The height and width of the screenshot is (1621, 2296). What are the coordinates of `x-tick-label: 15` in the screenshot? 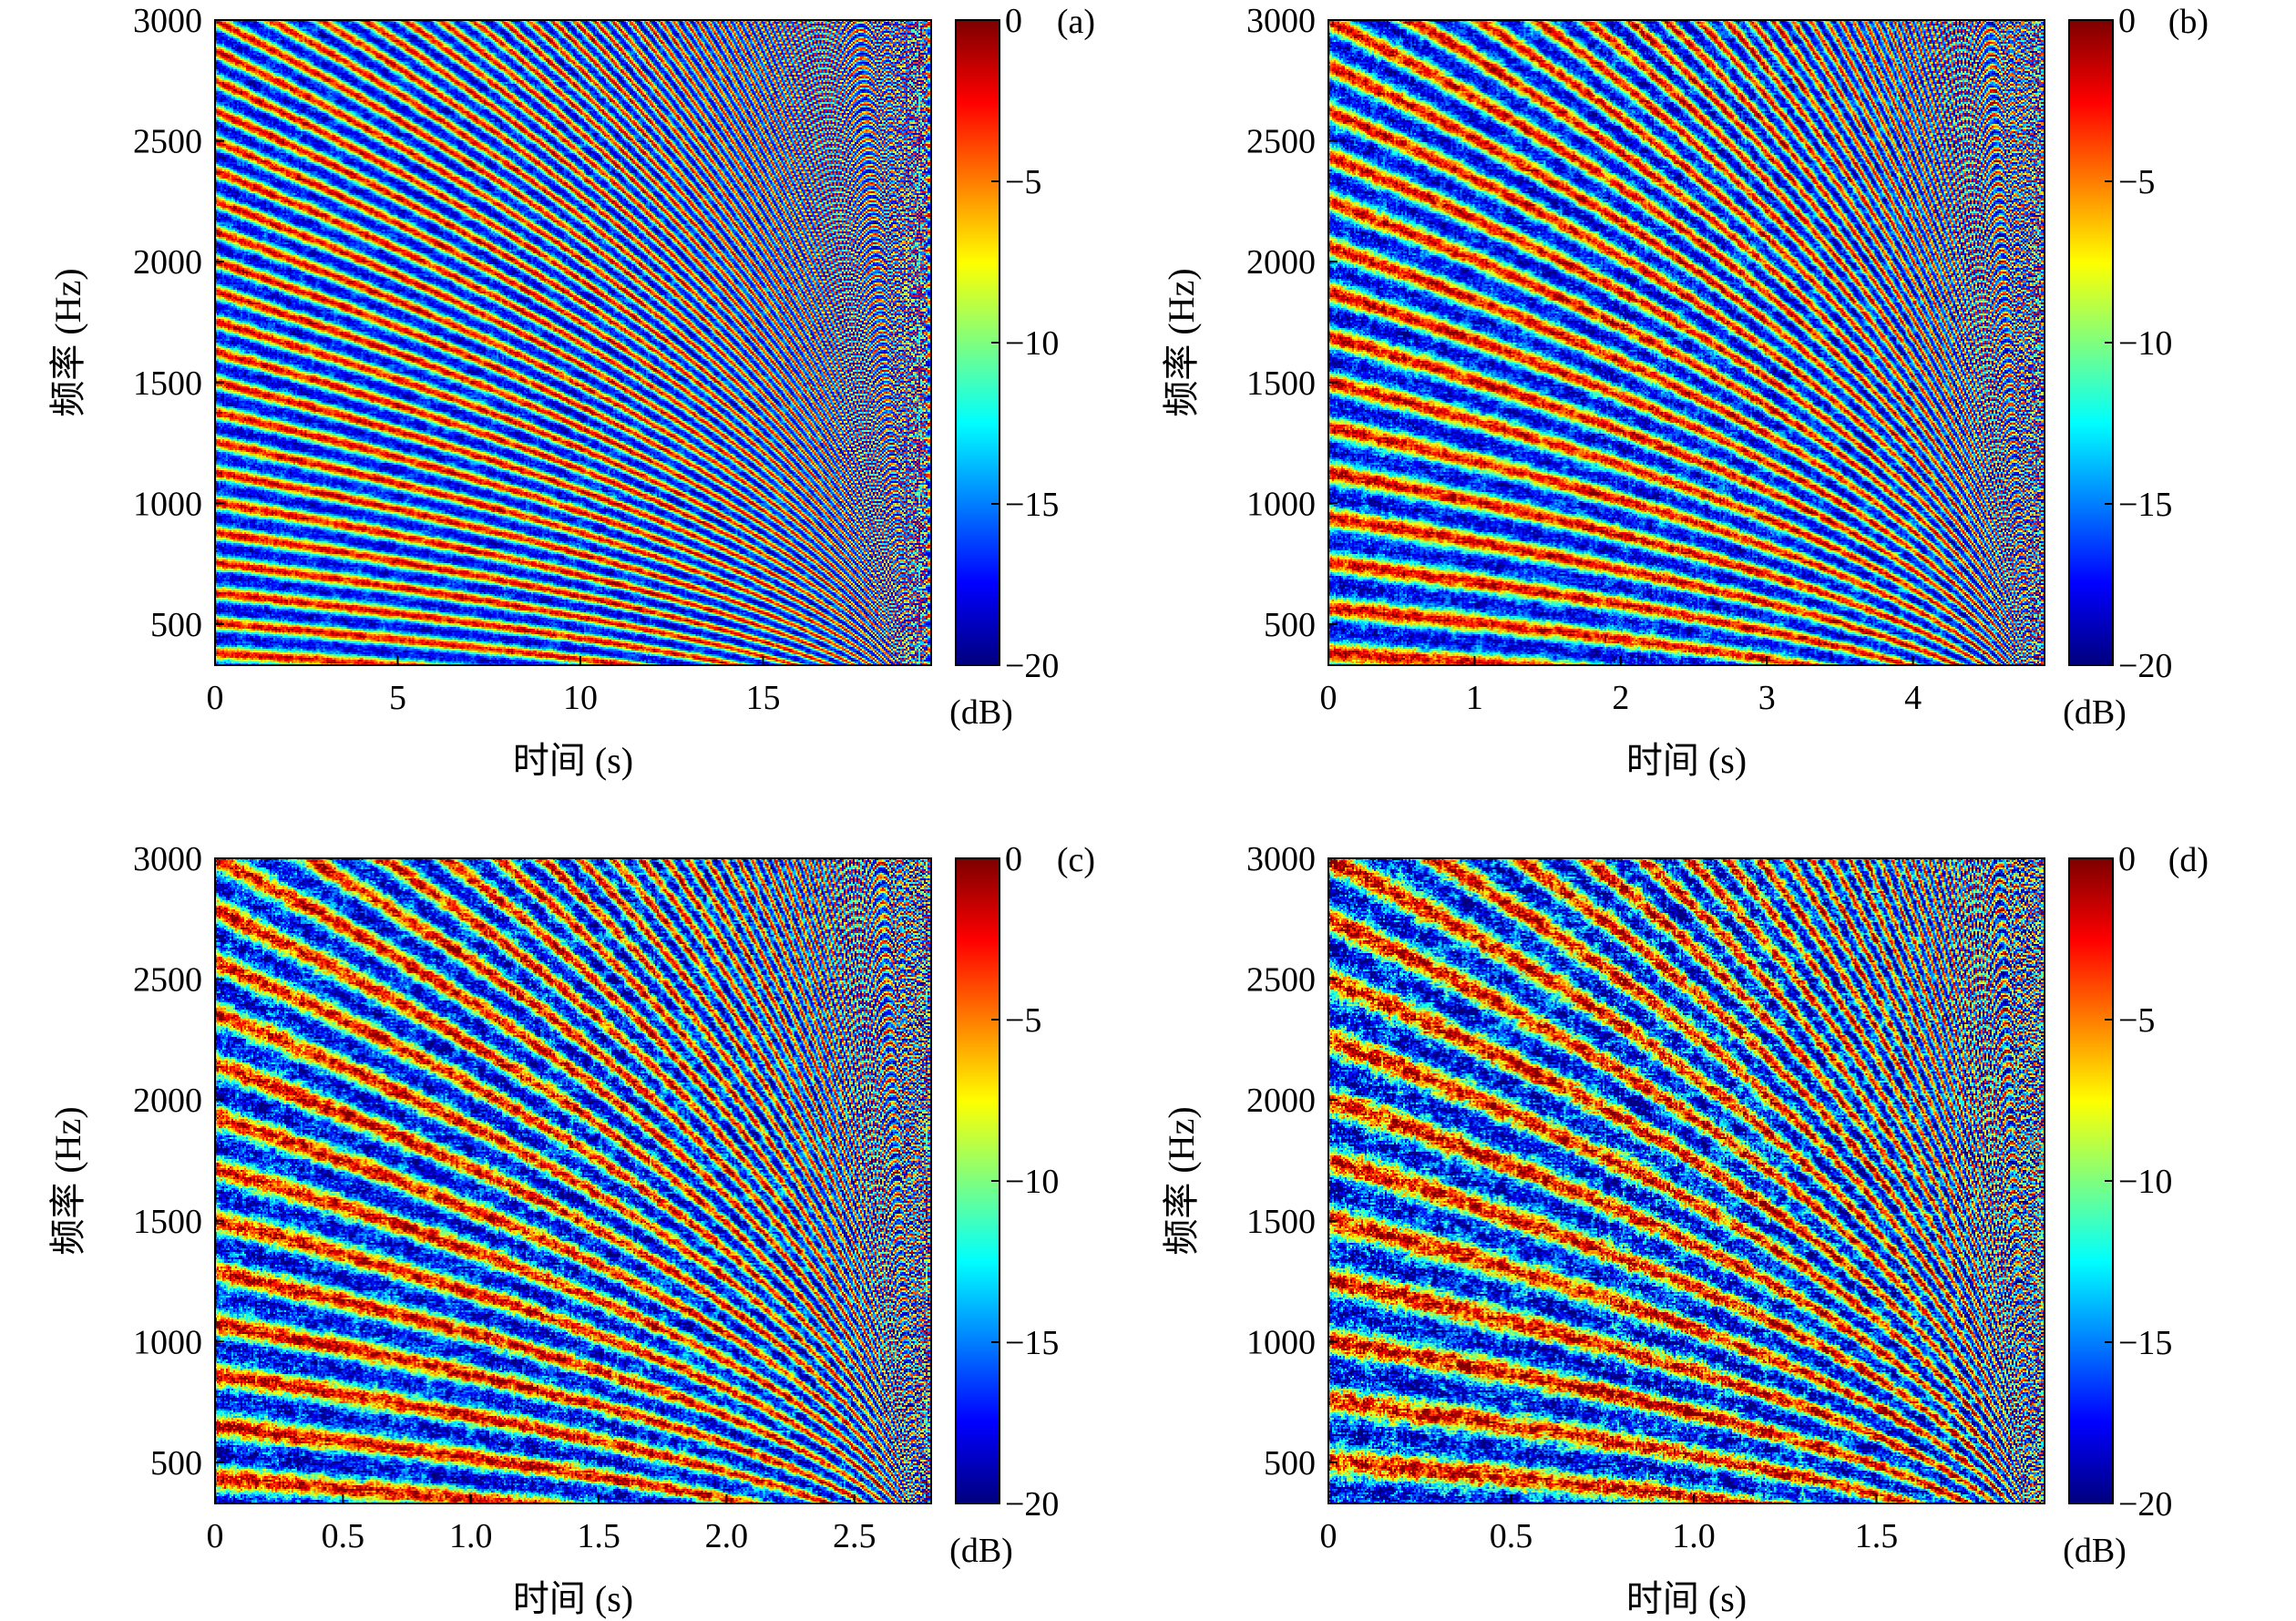 It's located at (763, 698).